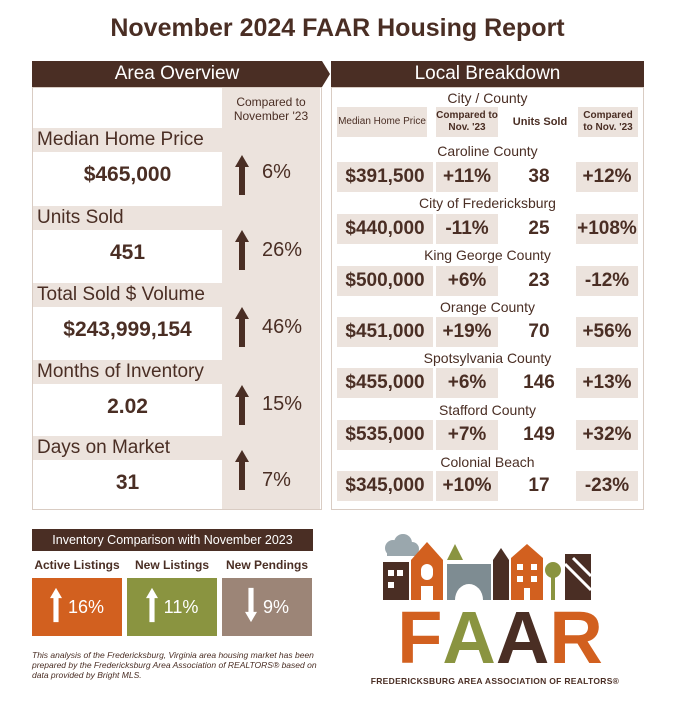 Image resolution: width=675 pixels, height=707 pixels. What do you see at coordinates (385, 177) in the screenshot?
I see `cell-median-price: $391,500` at bounding box center [385, 177].